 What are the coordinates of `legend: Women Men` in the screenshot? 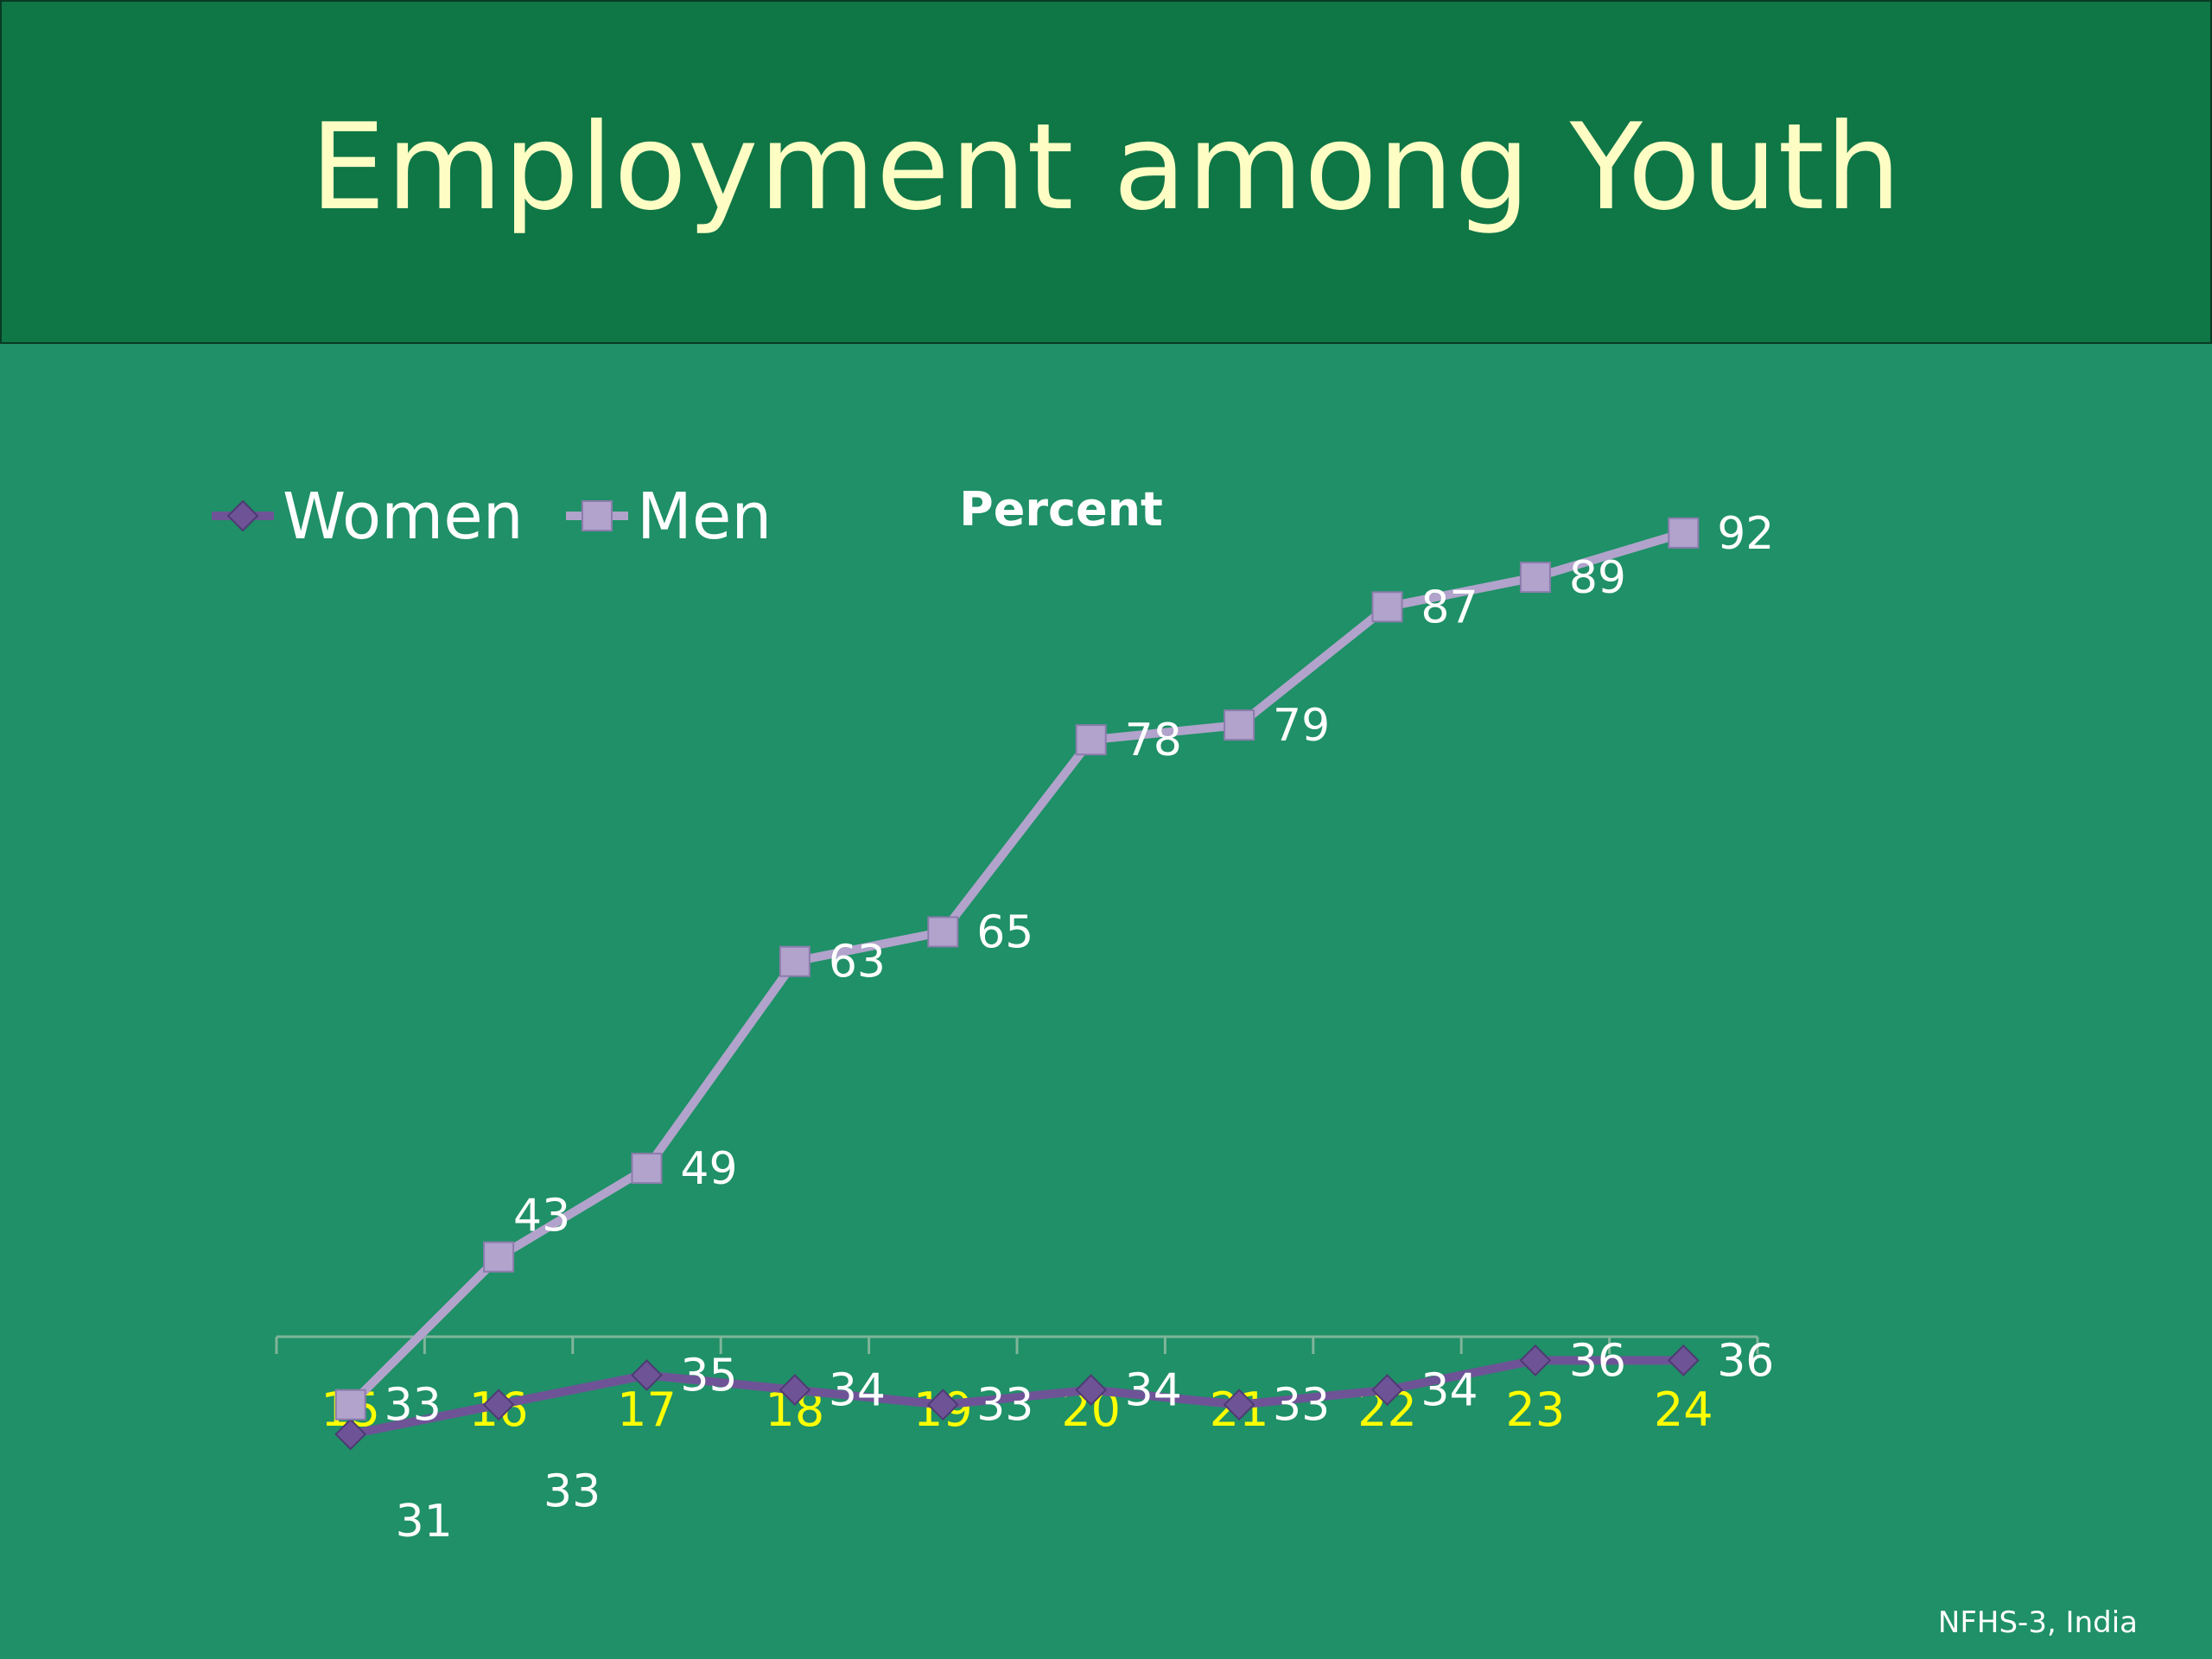 It's located at (492, 517).